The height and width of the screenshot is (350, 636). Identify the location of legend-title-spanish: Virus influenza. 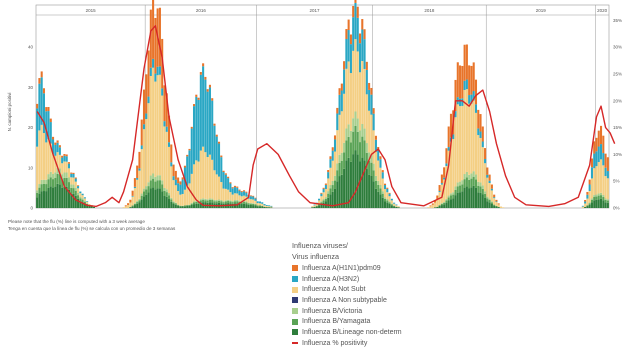
(316, 256).